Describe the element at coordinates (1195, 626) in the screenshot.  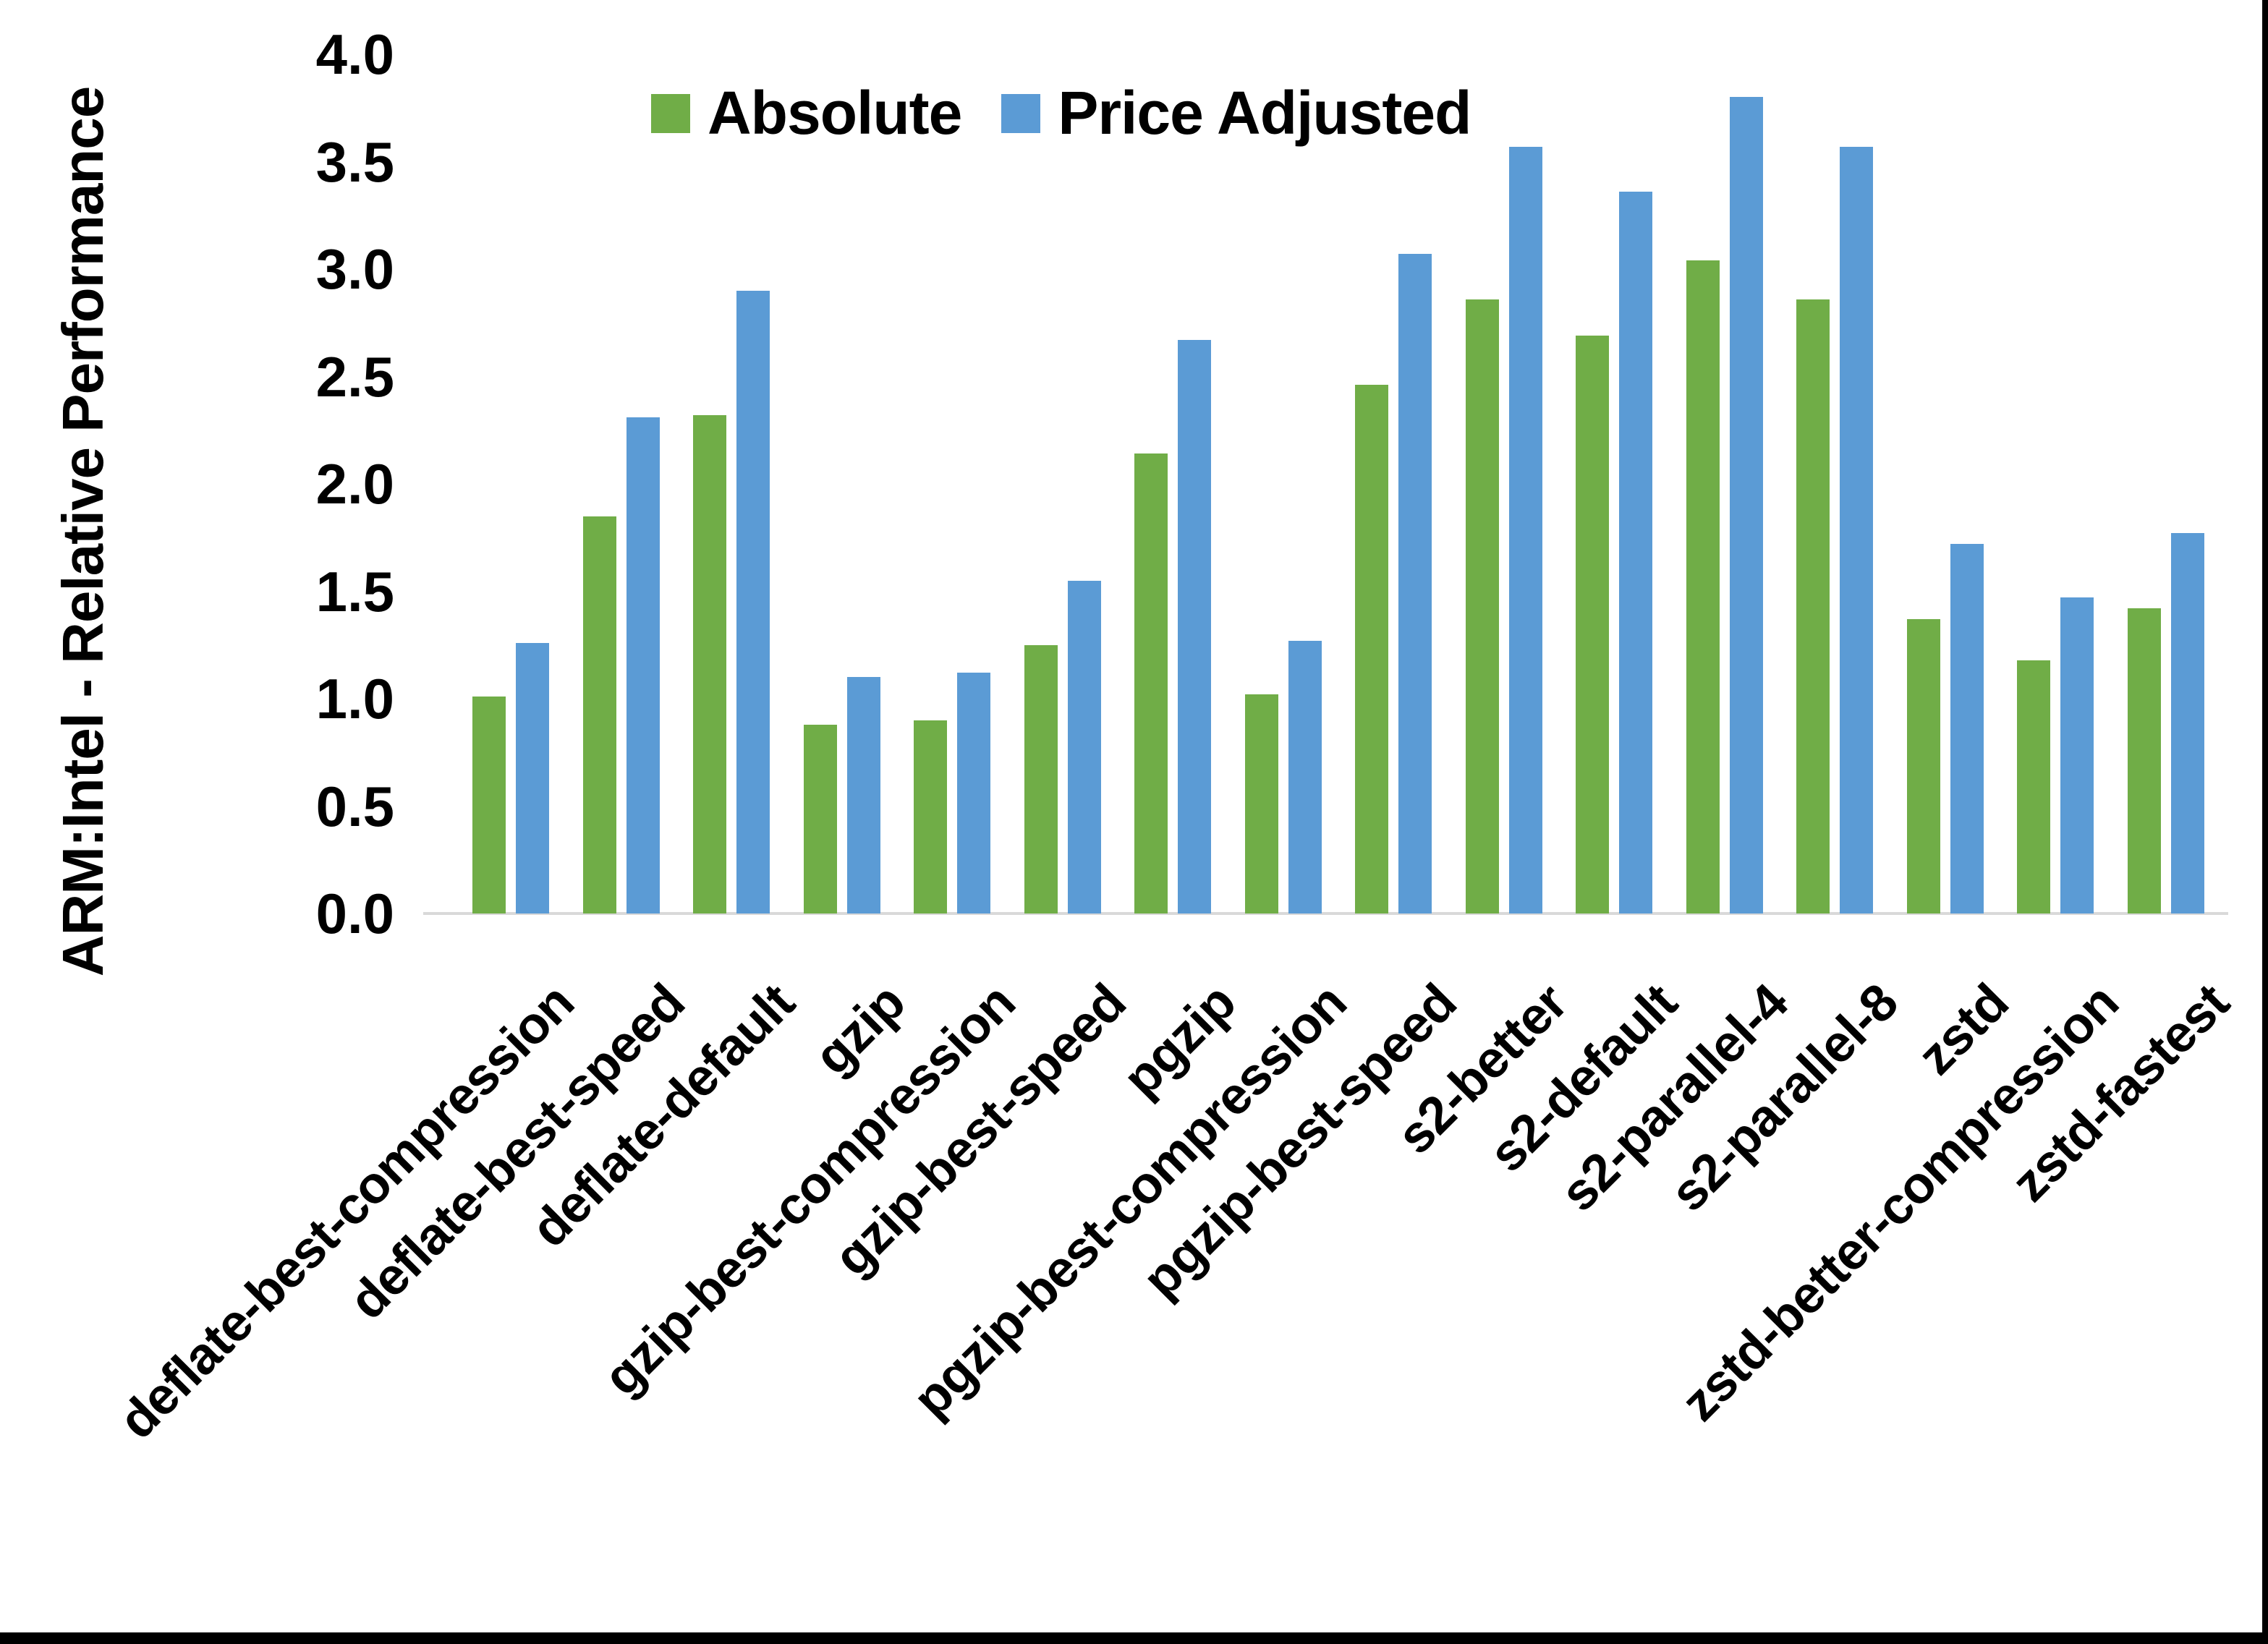
I see `bar-price-adjusted-pgzip` at that location.